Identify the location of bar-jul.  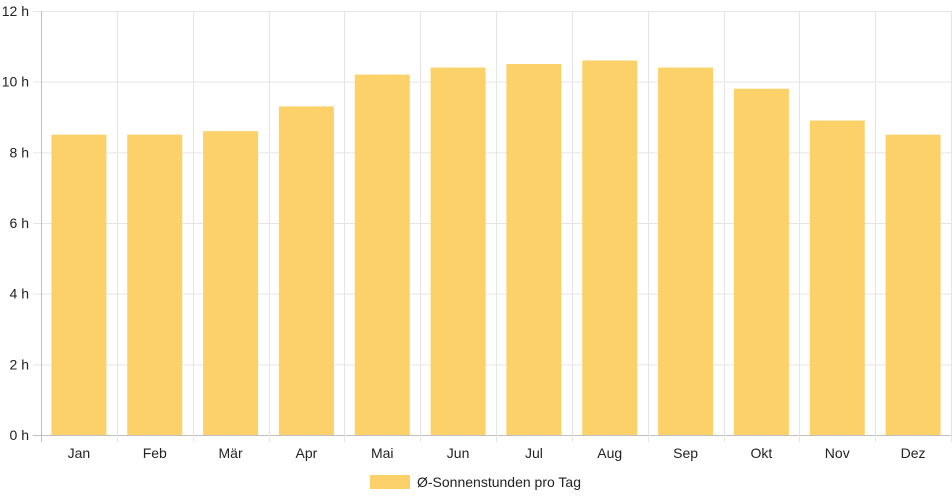
(534, 249).